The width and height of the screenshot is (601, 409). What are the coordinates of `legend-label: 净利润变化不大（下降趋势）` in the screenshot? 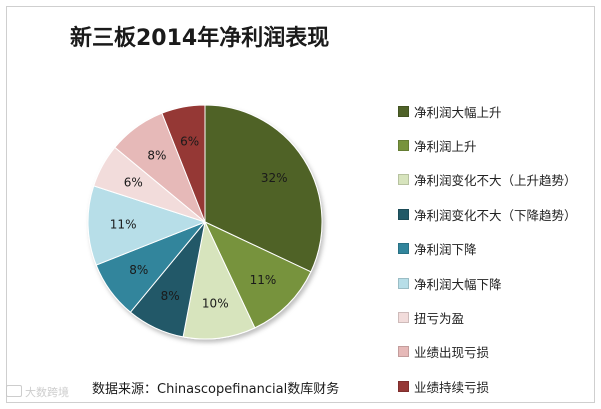 It's located at (495, 215).